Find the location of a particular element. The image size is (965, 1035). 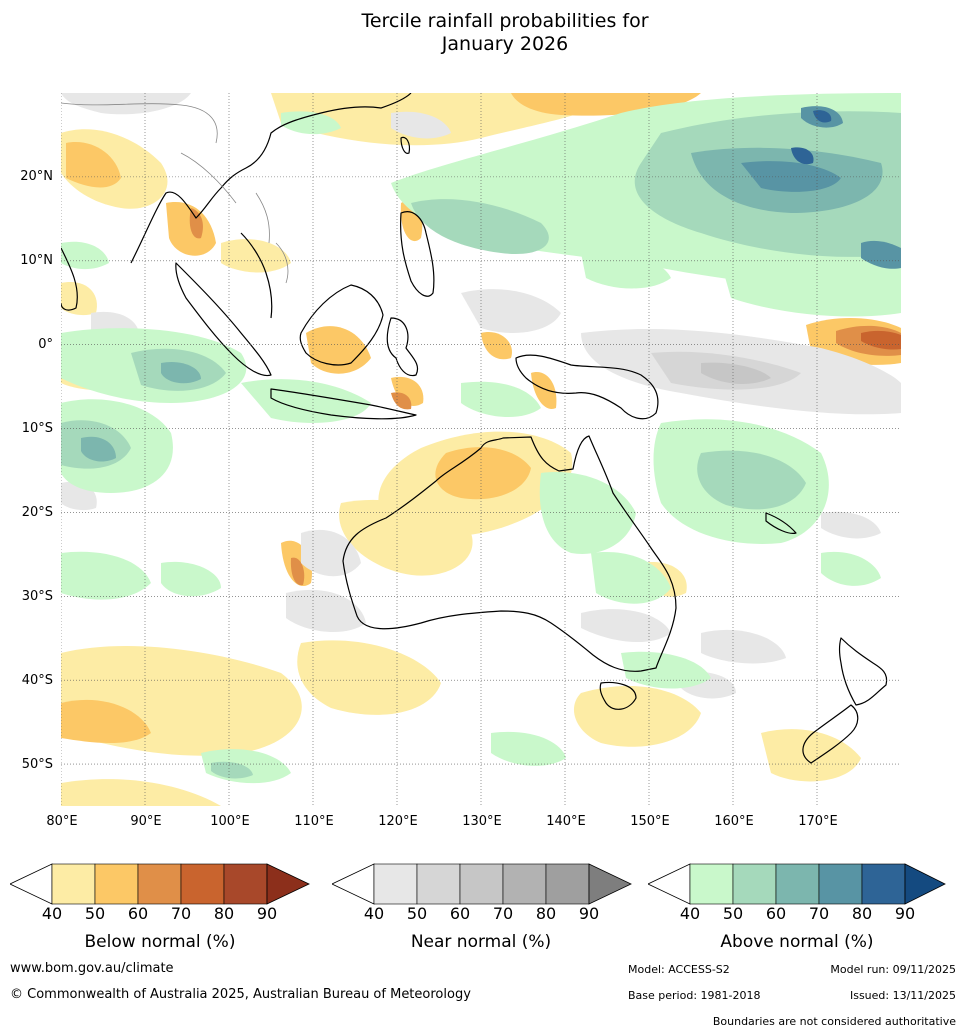

cbar-above-extend-high is located at coordinates (925, 884).